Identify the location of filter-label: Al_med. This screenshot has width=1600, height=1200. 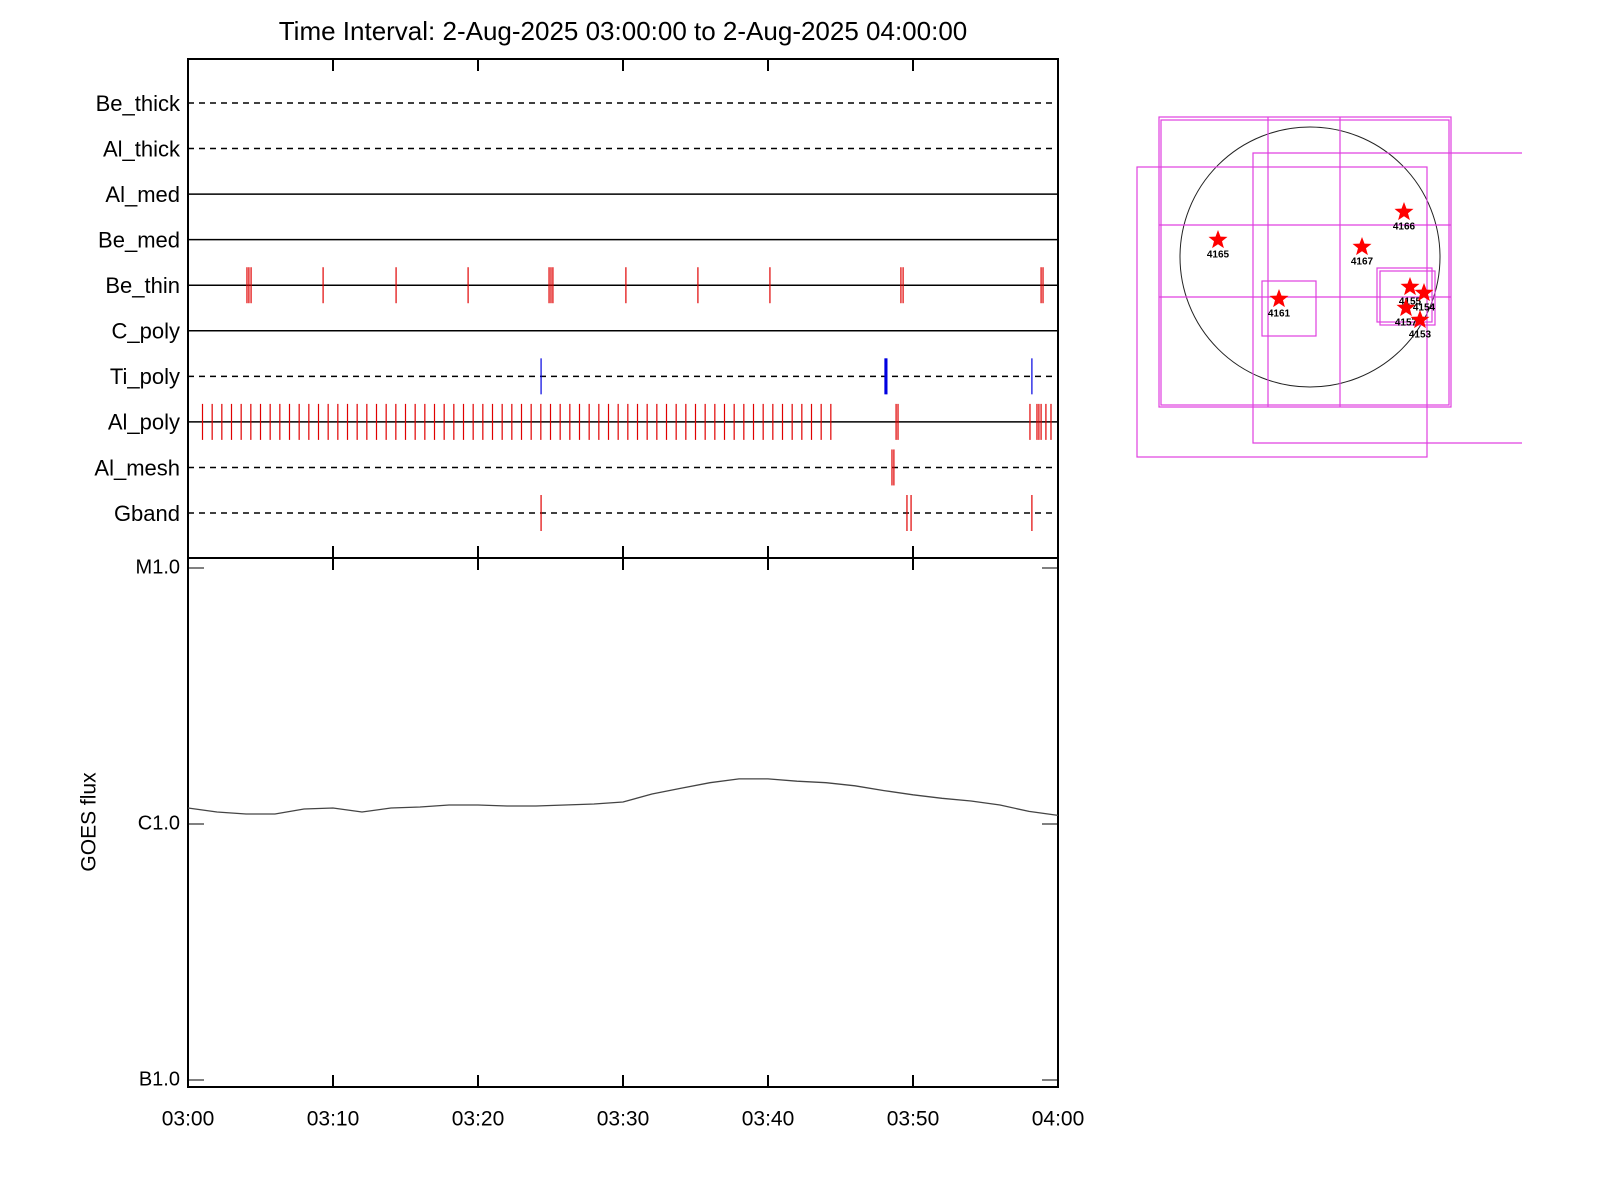
(142, 194).